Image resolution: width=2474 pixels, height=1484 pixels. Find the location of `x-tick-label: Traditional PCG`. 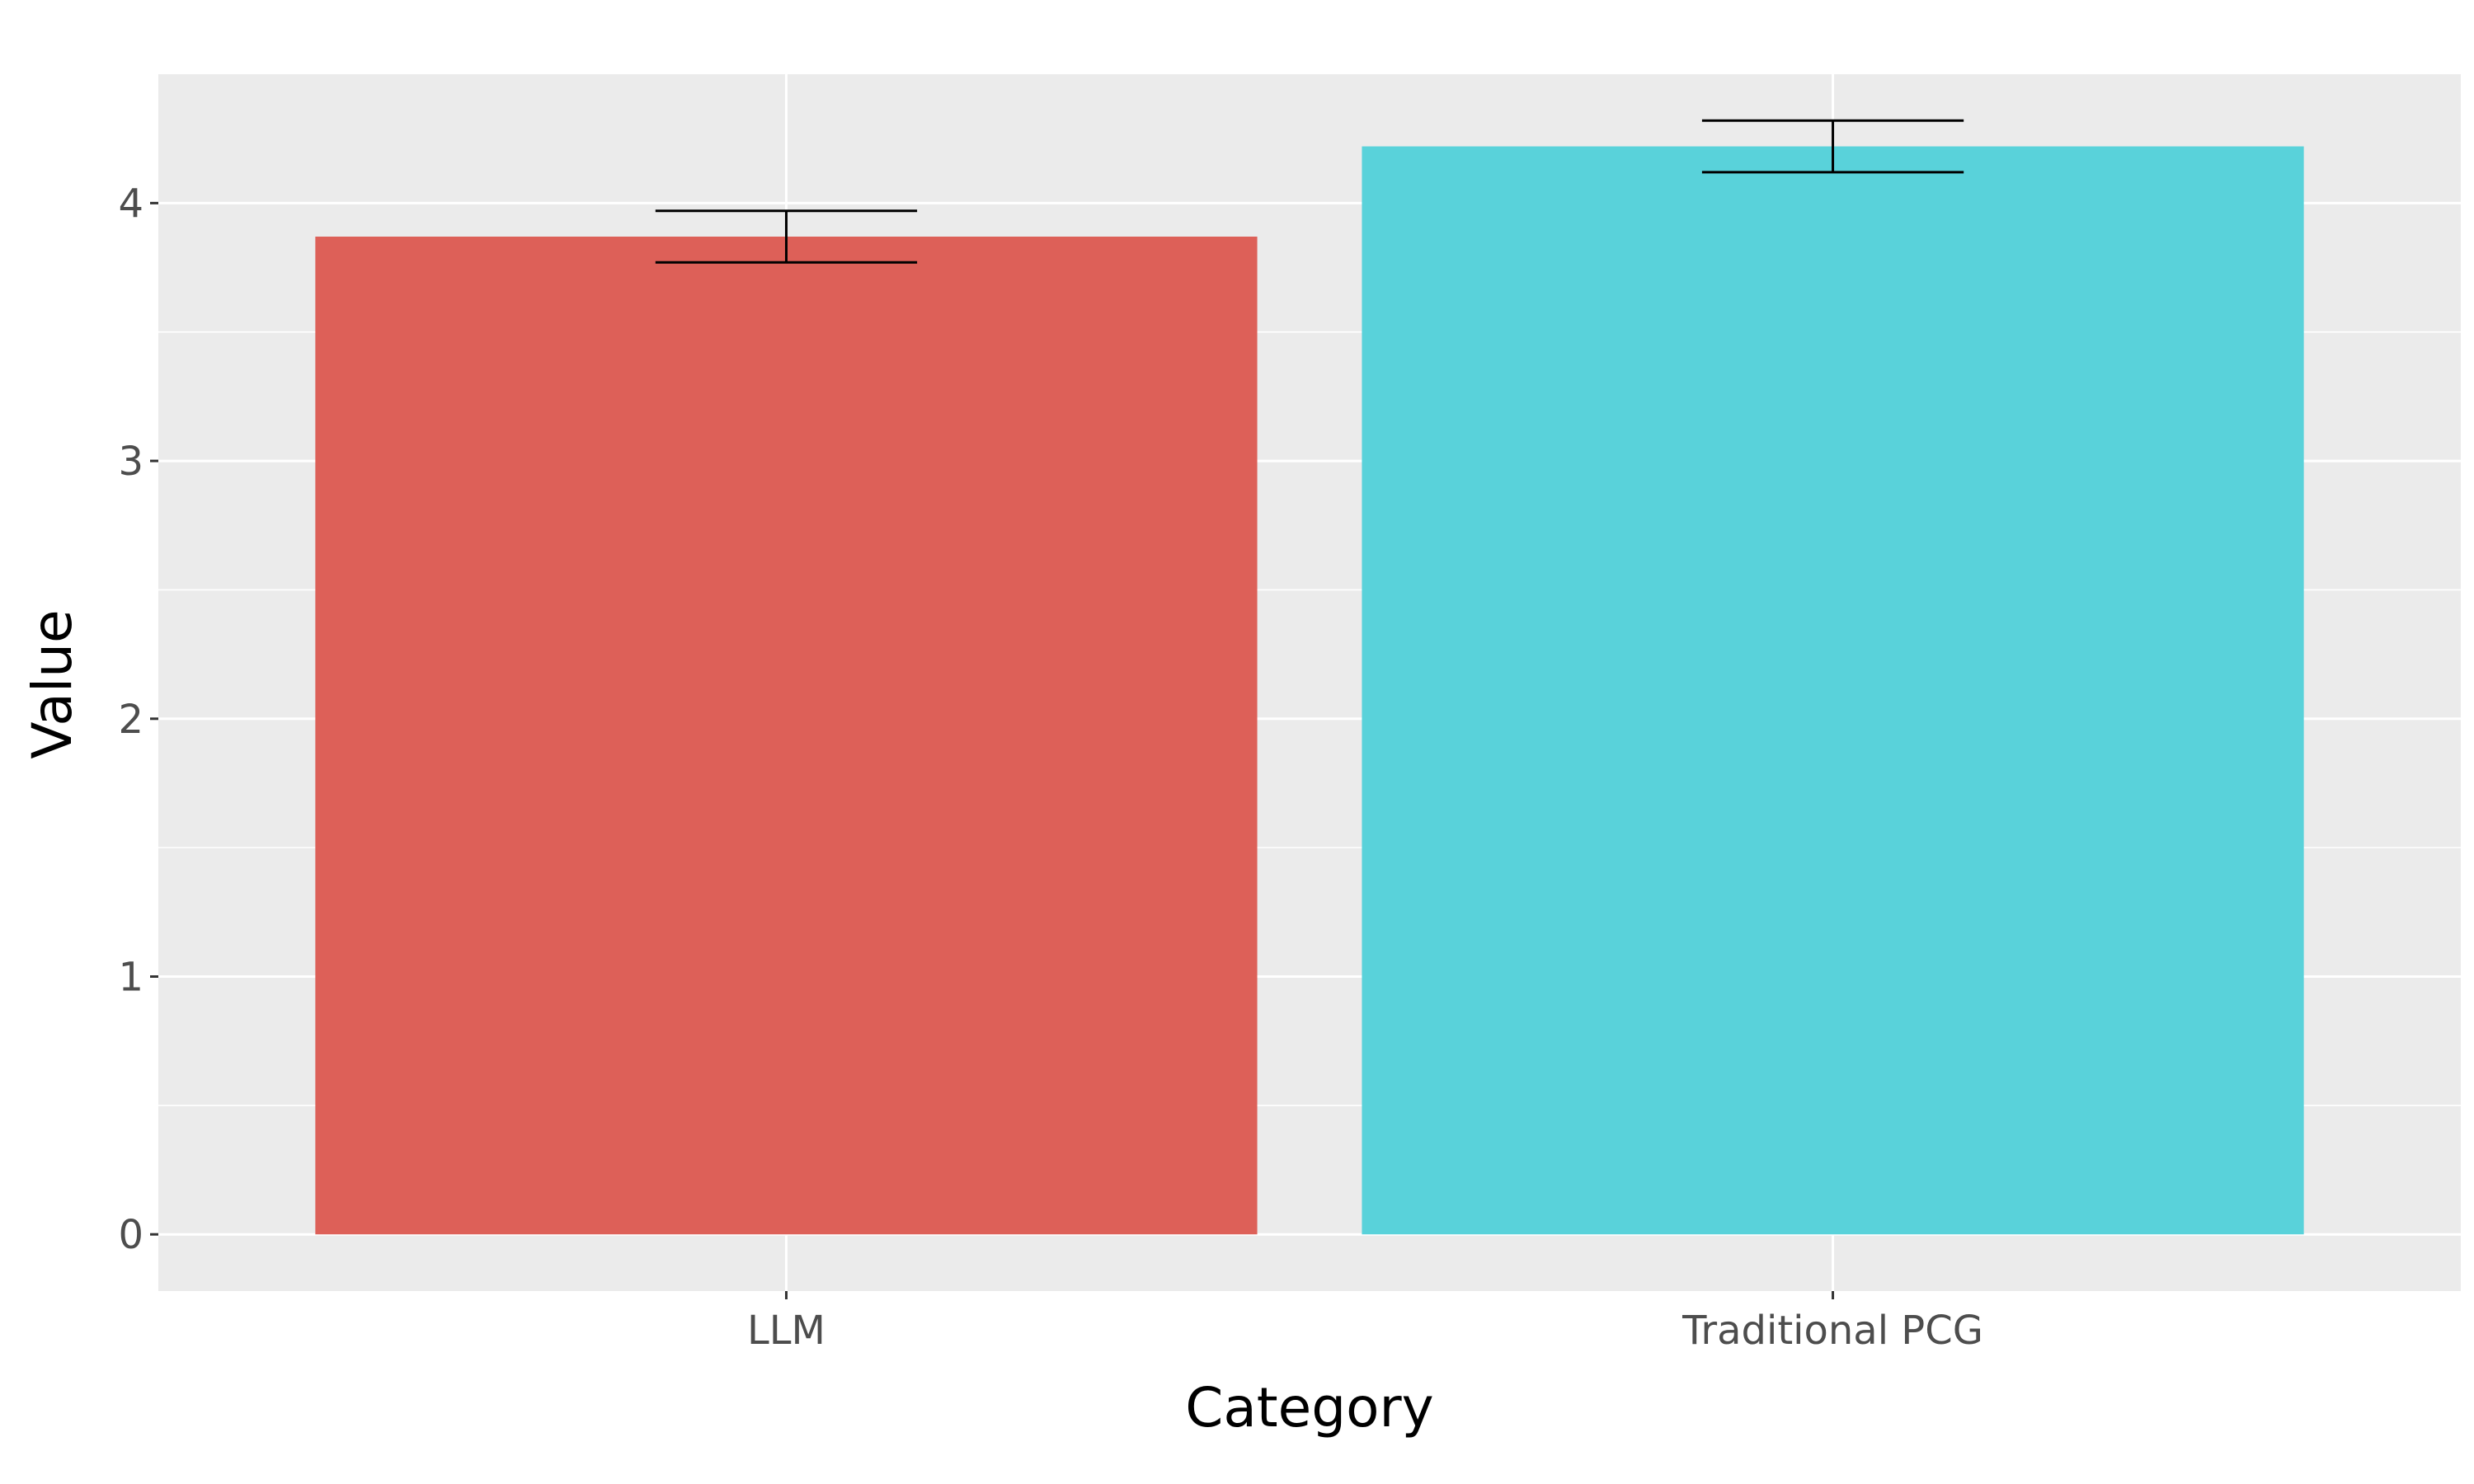

x-tick-label: Traditional PCG is located at coordinates (1832, 1331).